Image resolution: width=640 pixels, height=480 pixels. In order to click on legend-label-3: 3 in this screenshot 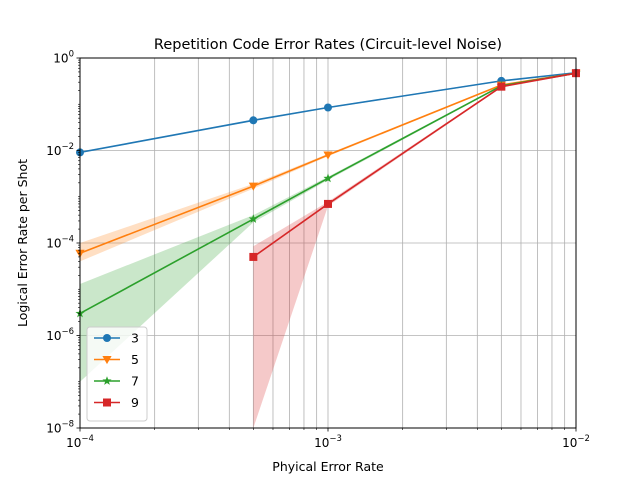, I will do `click(135, 338)`.